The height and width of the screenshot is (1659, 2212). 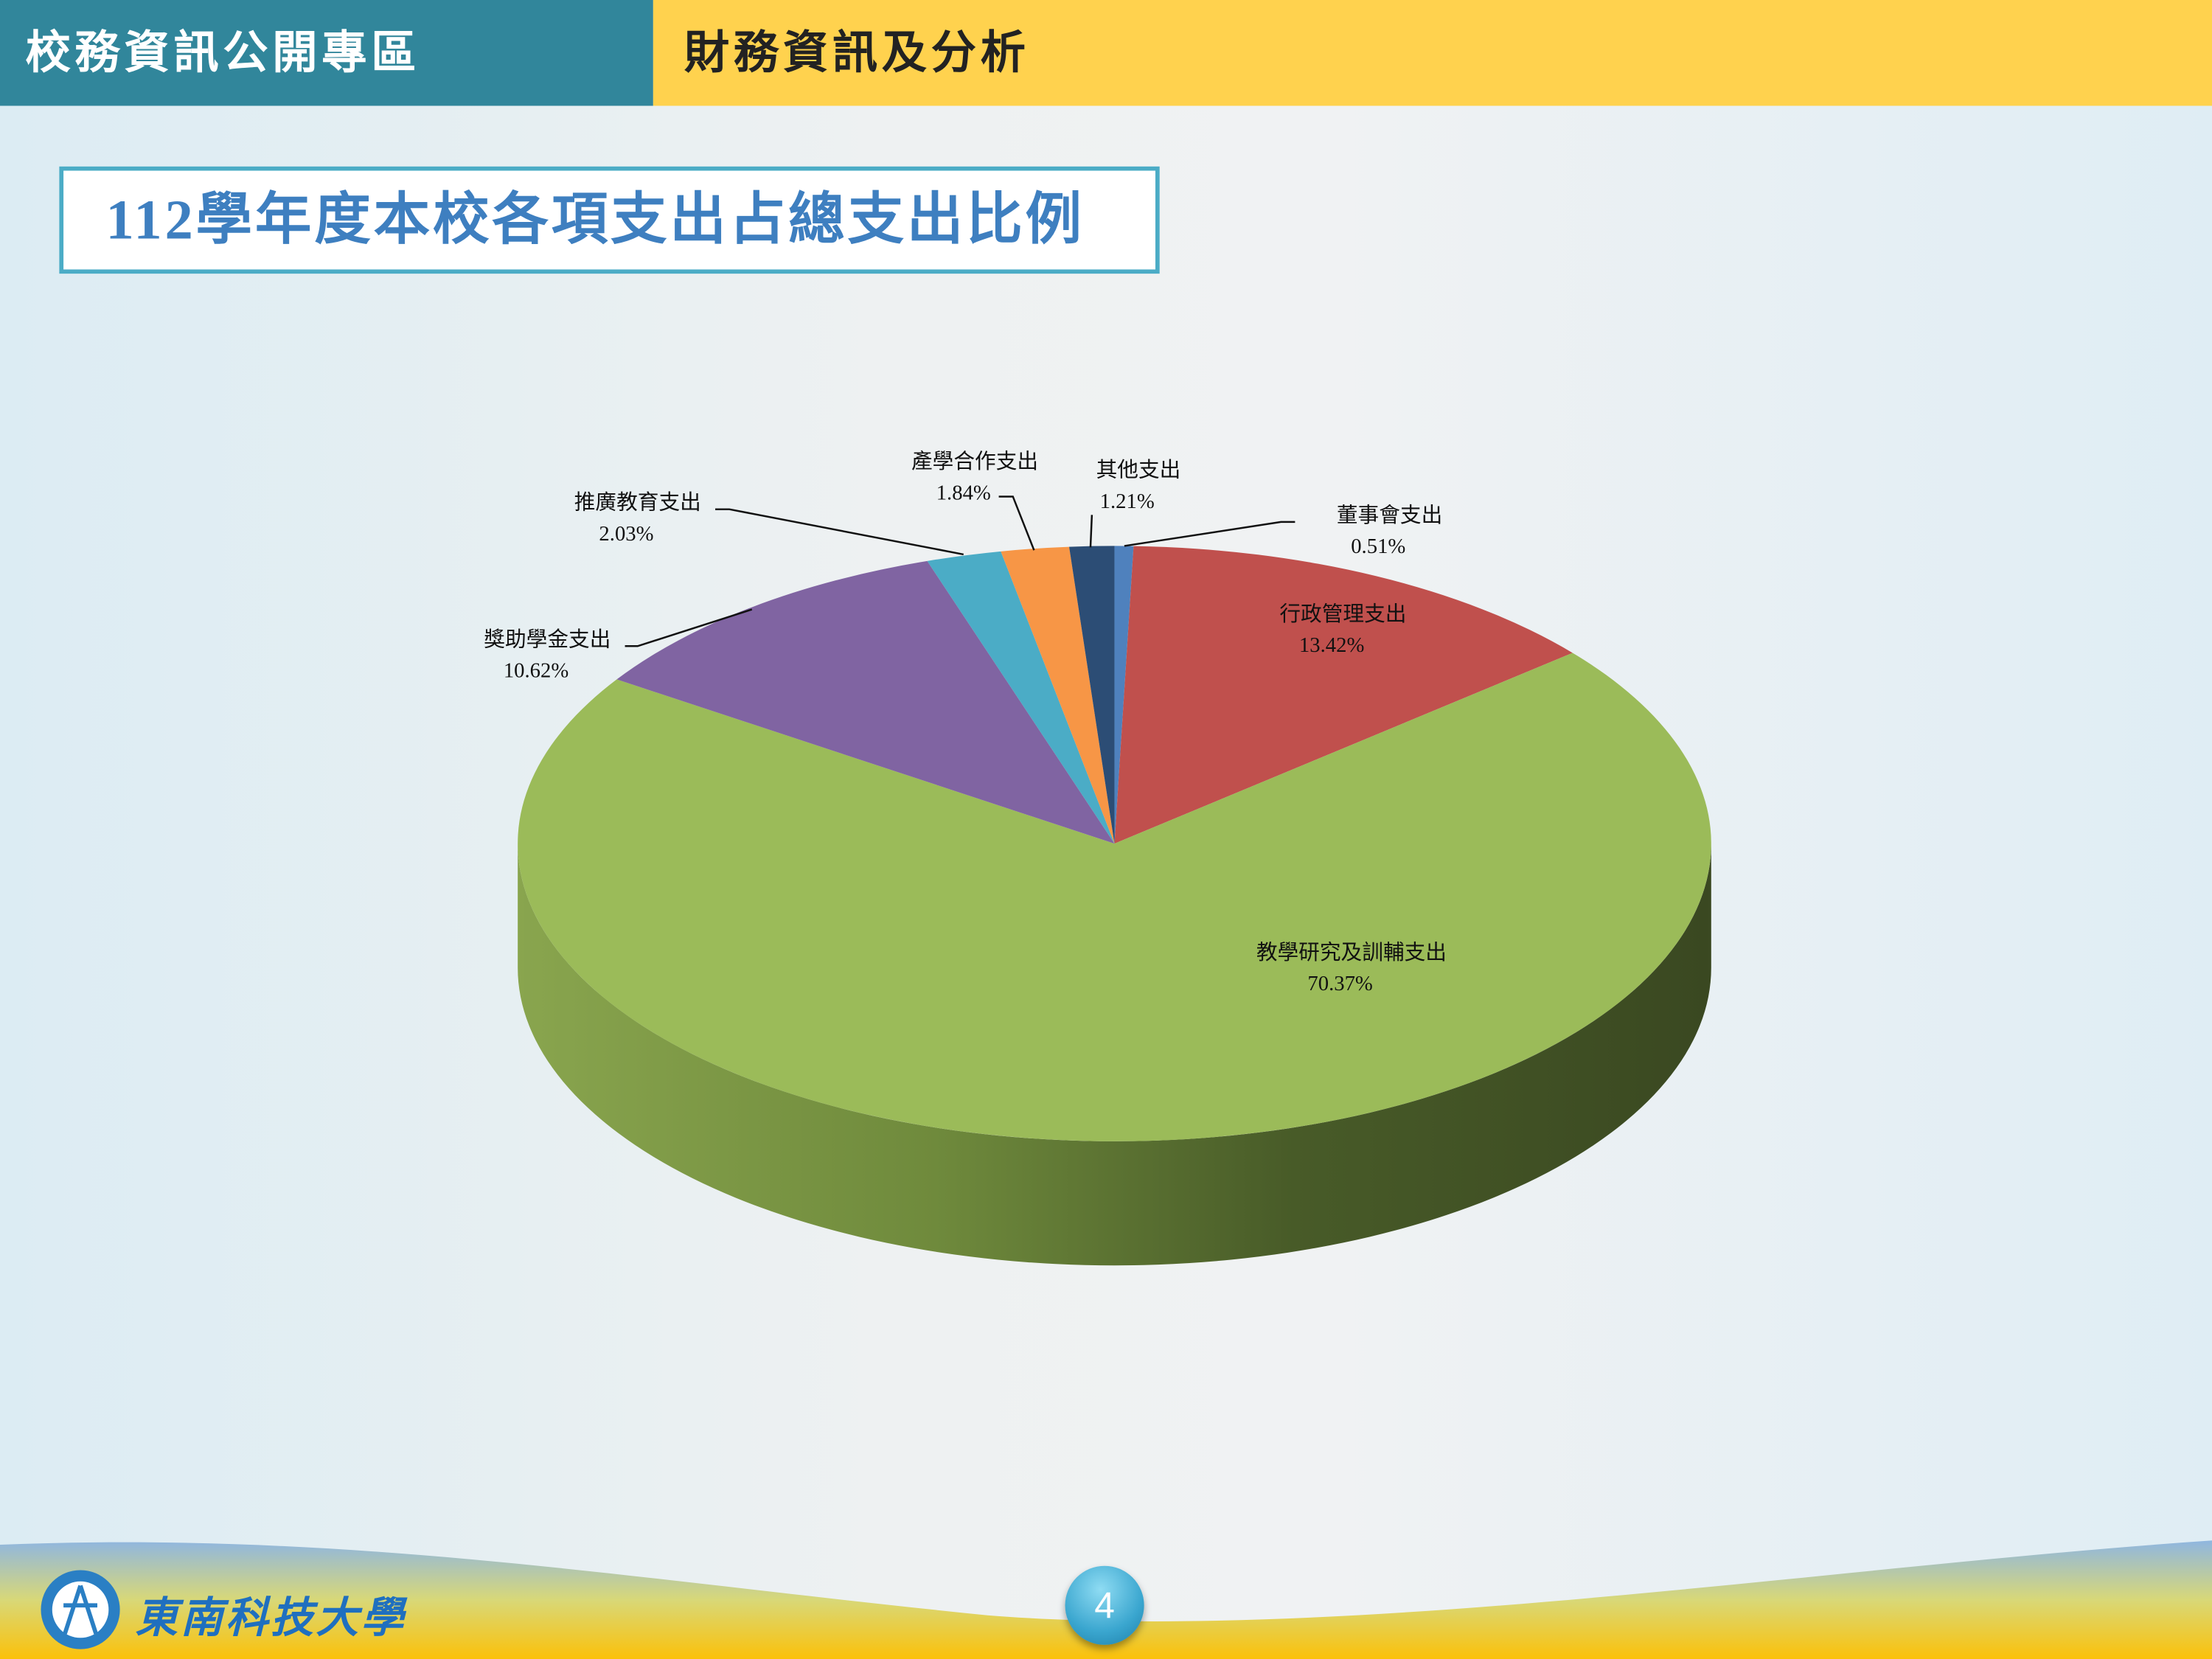 What do you see at coordinates (1209, 534) in the screenshot?
I see `leader-line-board` at bounding box center [1209, 534].